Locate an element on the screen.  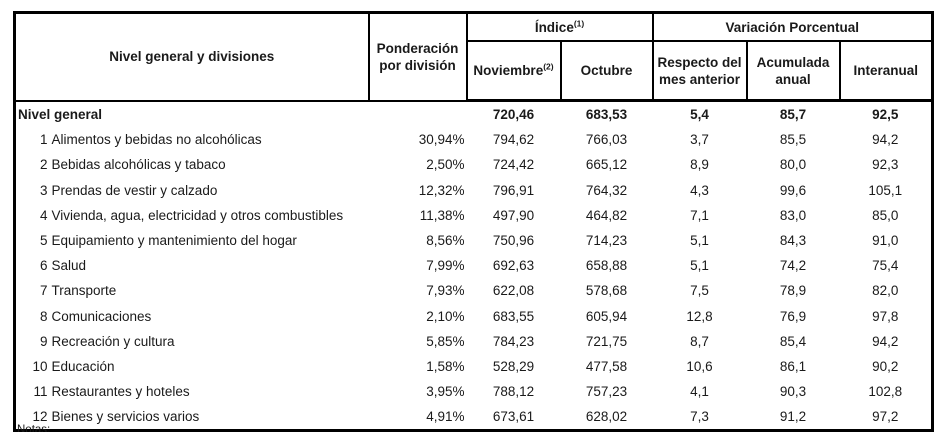
division-accumulated: 76,9 is located at coordinates (793, 316).